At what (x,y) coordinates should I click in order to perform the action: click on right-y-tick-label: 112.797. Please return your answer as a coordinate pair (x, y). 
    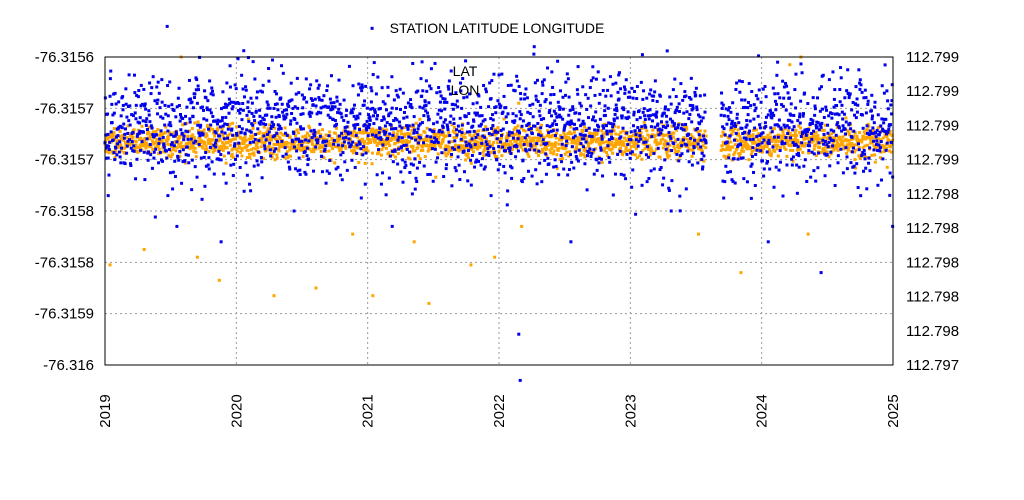
    Looking at the image, I should click on (932, 365).